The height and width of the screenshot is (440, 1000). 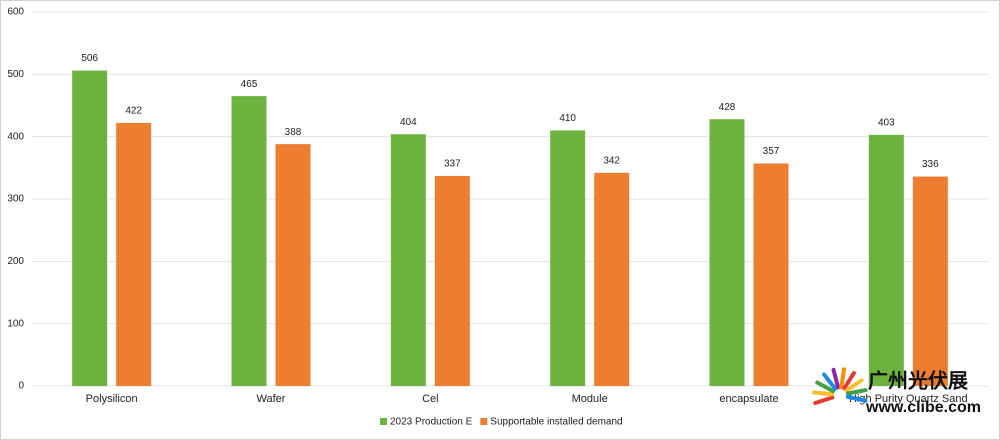 I want to click on data-label: 403, so click(x=886, y=122).